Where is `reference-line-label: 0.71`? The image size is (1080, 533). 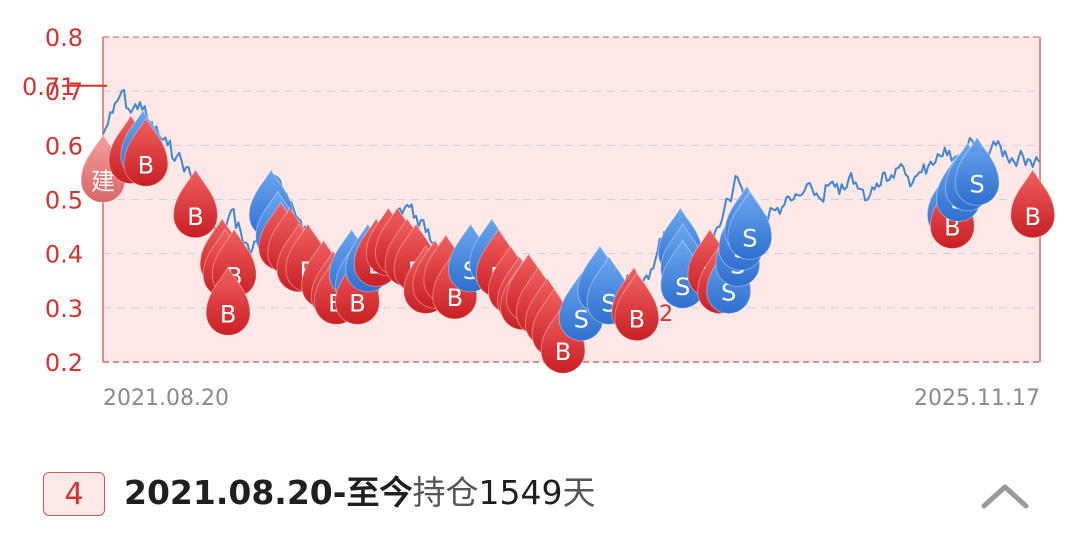
reference-line-label: 0.71 is located at coordinates (48, 87).